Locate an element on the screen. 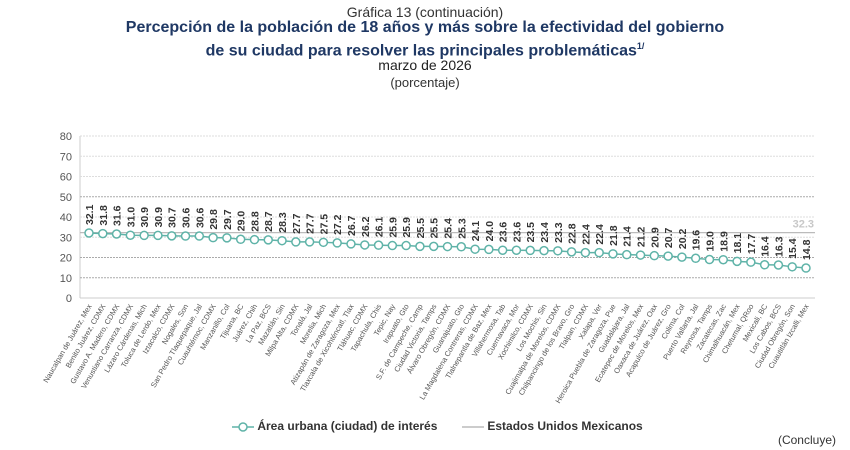 The image size is (850, 450). data-label: 31.8 is located at coordinates (104, 215).